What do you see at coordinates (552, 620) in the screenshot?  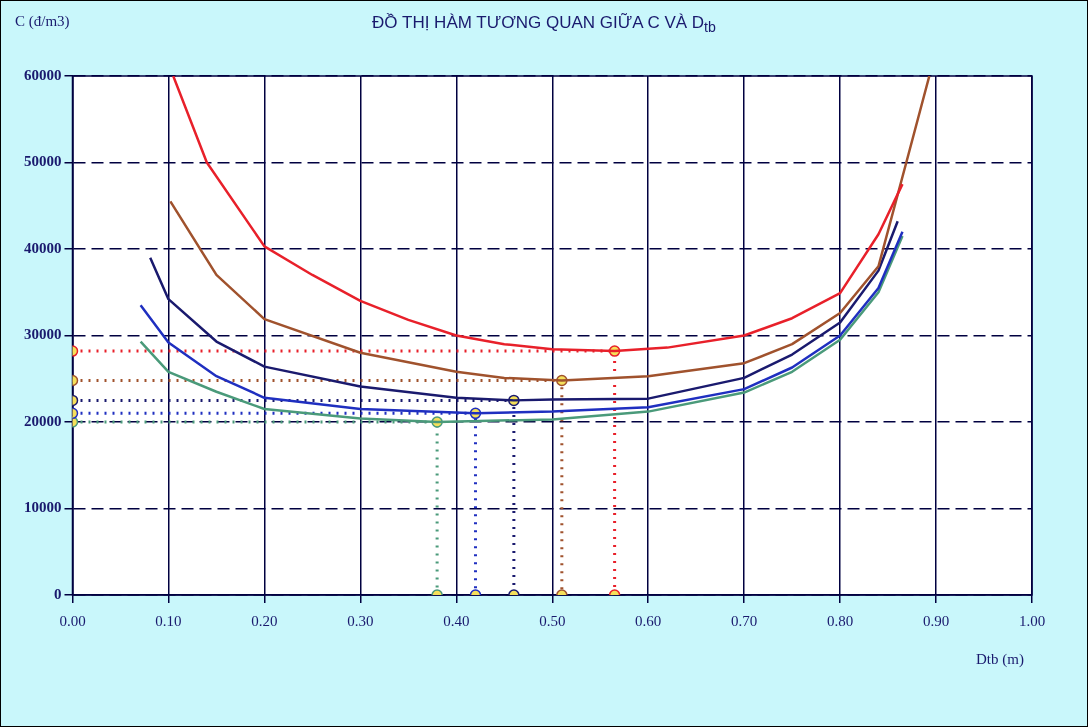 I see `x-tick-label: 0.50` at bounding box center [552, 620].